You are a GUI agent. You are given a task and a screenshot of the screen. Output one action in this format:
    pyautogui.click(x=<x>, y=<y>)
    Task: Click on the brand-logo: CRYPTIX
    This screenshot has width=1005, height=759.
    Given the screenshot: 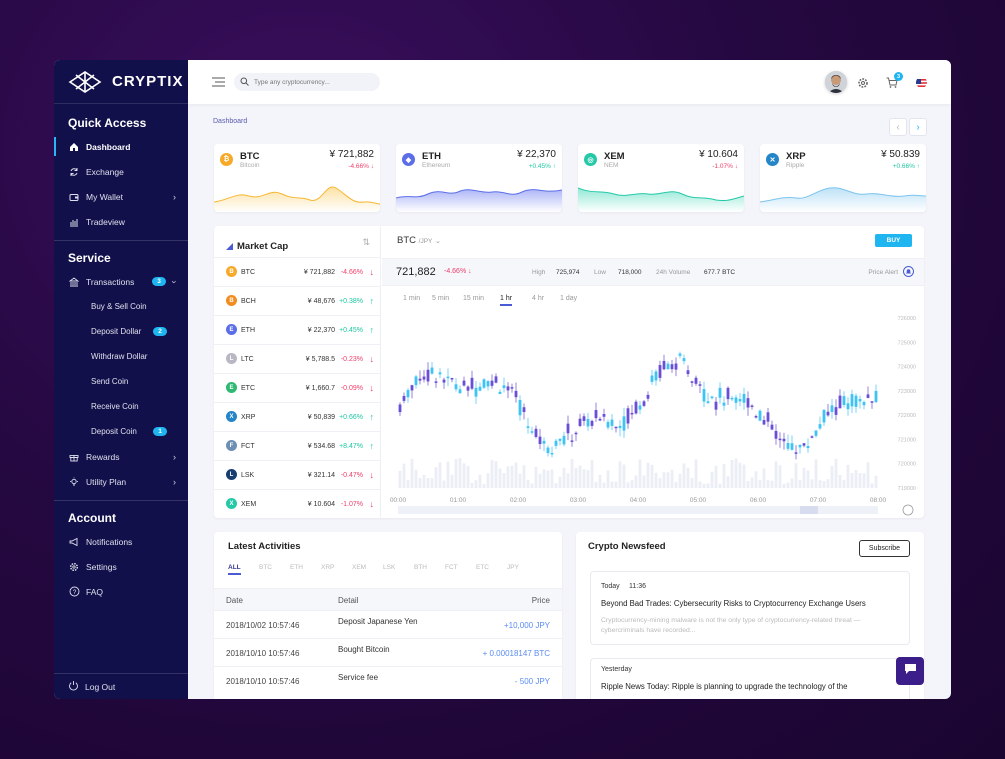 What is the action you would take?
    pyautogui.click(x=121, y=82)
    